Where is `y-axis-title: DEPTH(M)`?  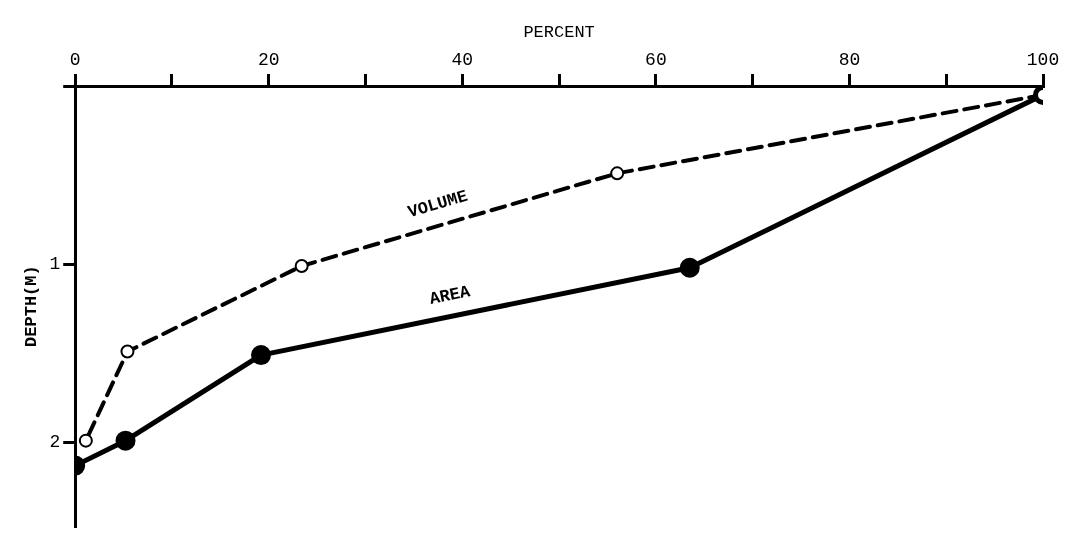
y-axis-title: DEPTH(M) is located at coordinates (32, 306).